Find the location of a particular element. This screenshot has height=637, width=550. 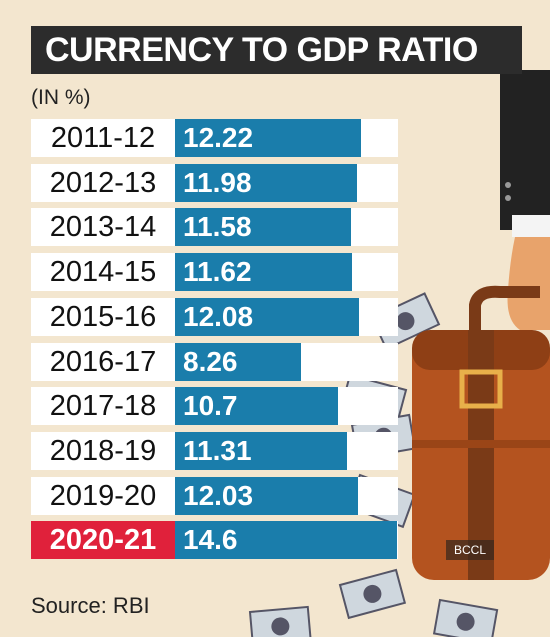

data-label: 8.26 is located at coordinates (210, 361).